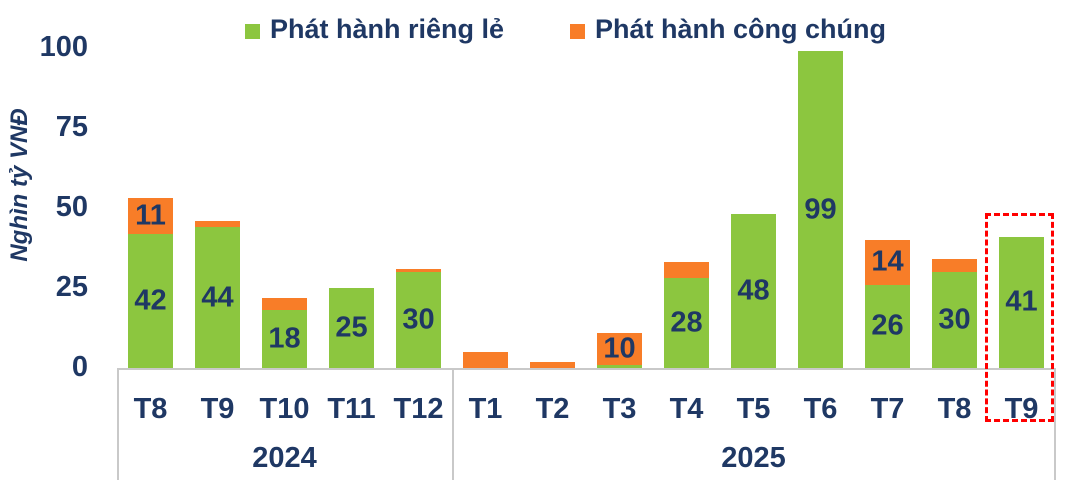 Image resolution: width=1070 pixels, height=485 pixels. I want to click on legend-item-public-offering: Phát hành công chúng, so click(728, 29).